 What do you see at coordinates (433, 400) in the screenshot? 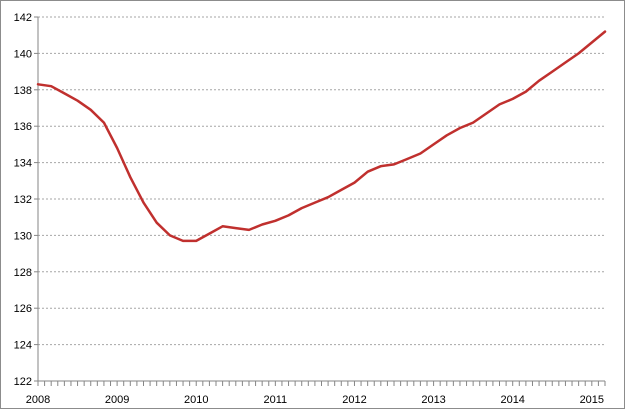
I see `x-tick-label: 2013` at bounding box center [433, 400].